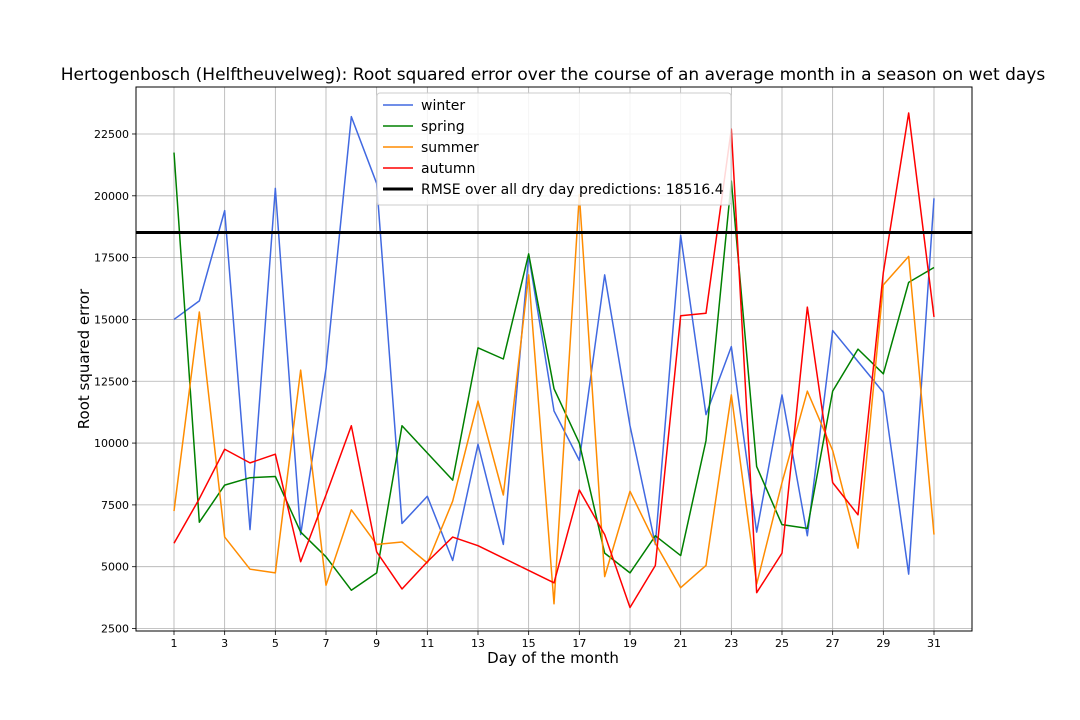 This screenshot has width=1080, height=720. Describe the element at coordinates (115, 567) in the screenshot. I see `y-tick-label: 5000` at that location.